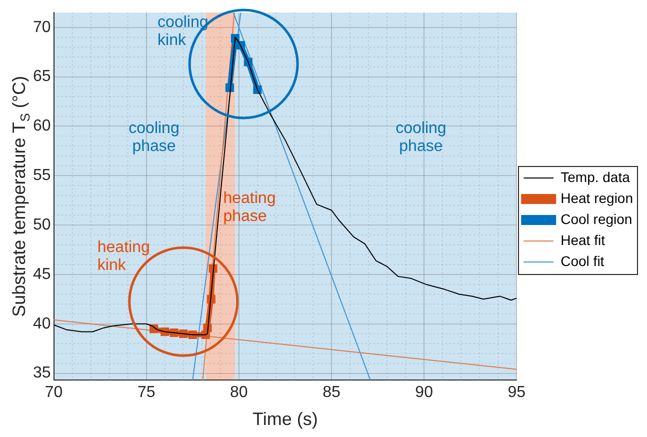  What do you see at coordinates (42, 175) in the screenshot?
I see `y-tick-label: 55` at bounding box center [42, 175].